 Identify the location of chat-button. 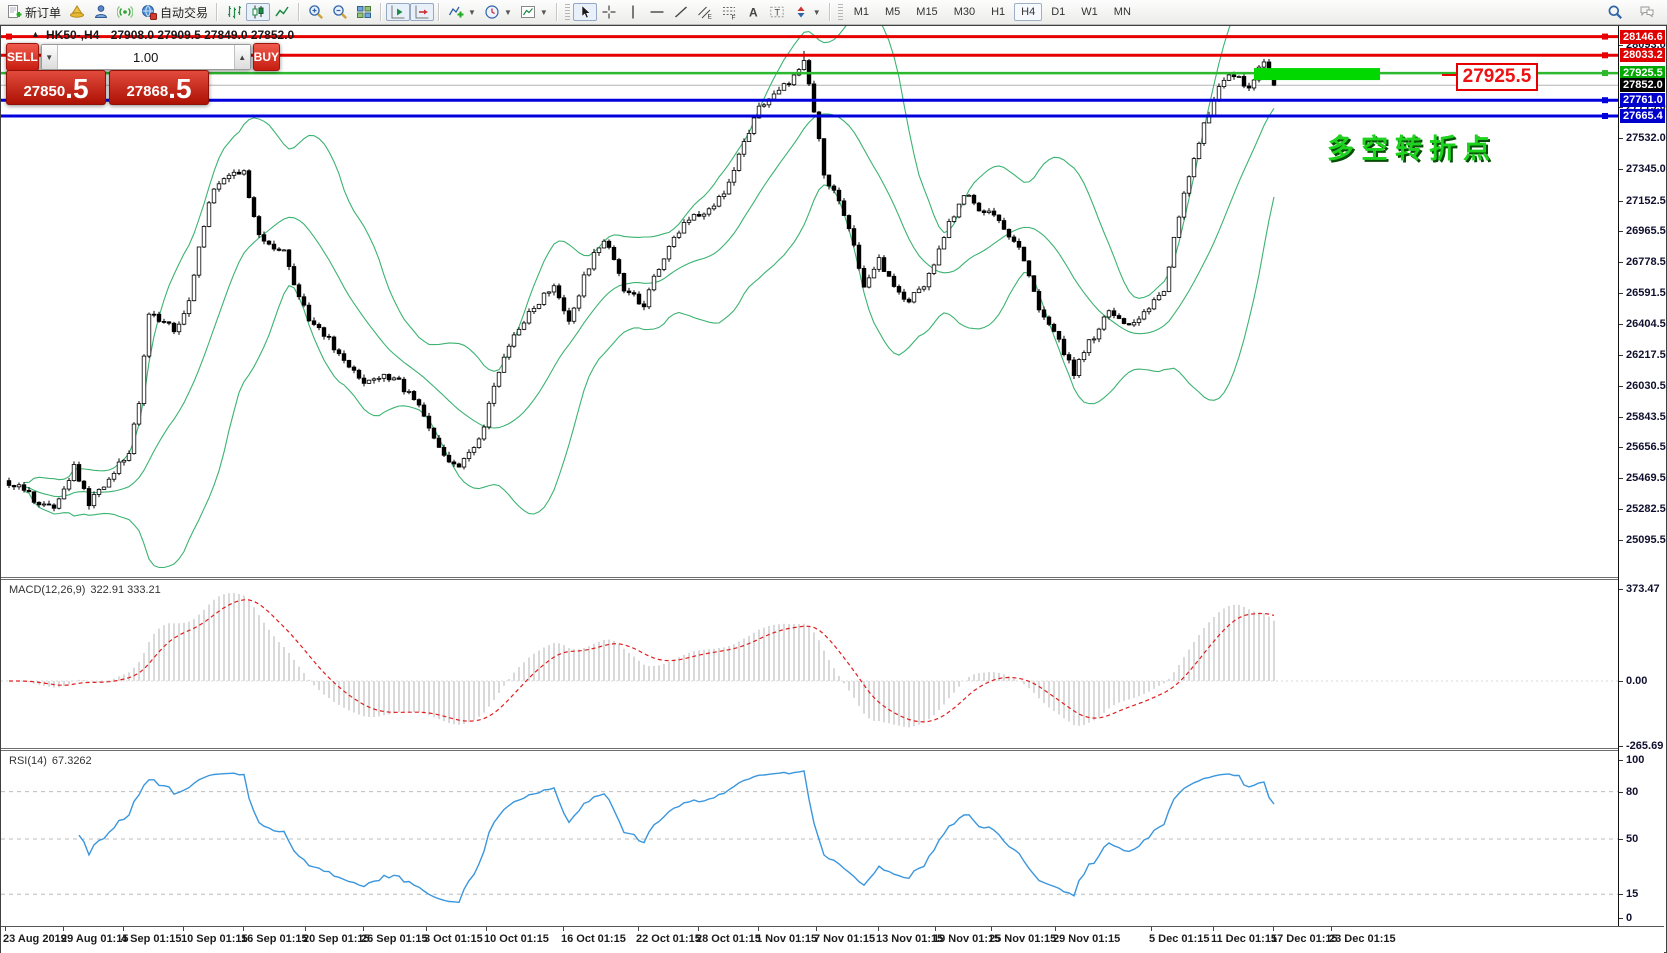
(1647, 12).